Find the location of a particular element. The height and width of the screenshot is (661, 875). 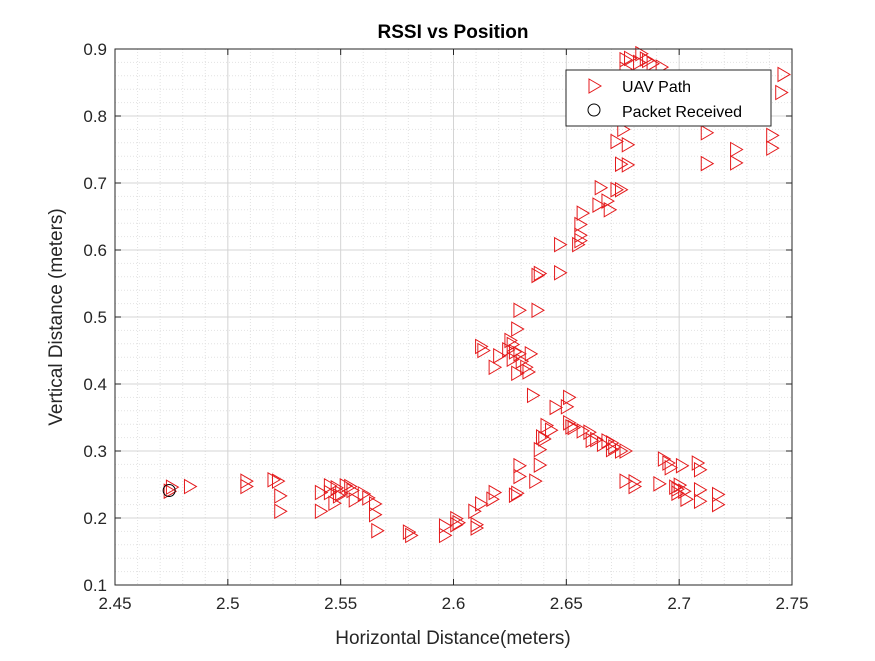

x-tick-label: 2.6 is located at coordinates (454, 603).